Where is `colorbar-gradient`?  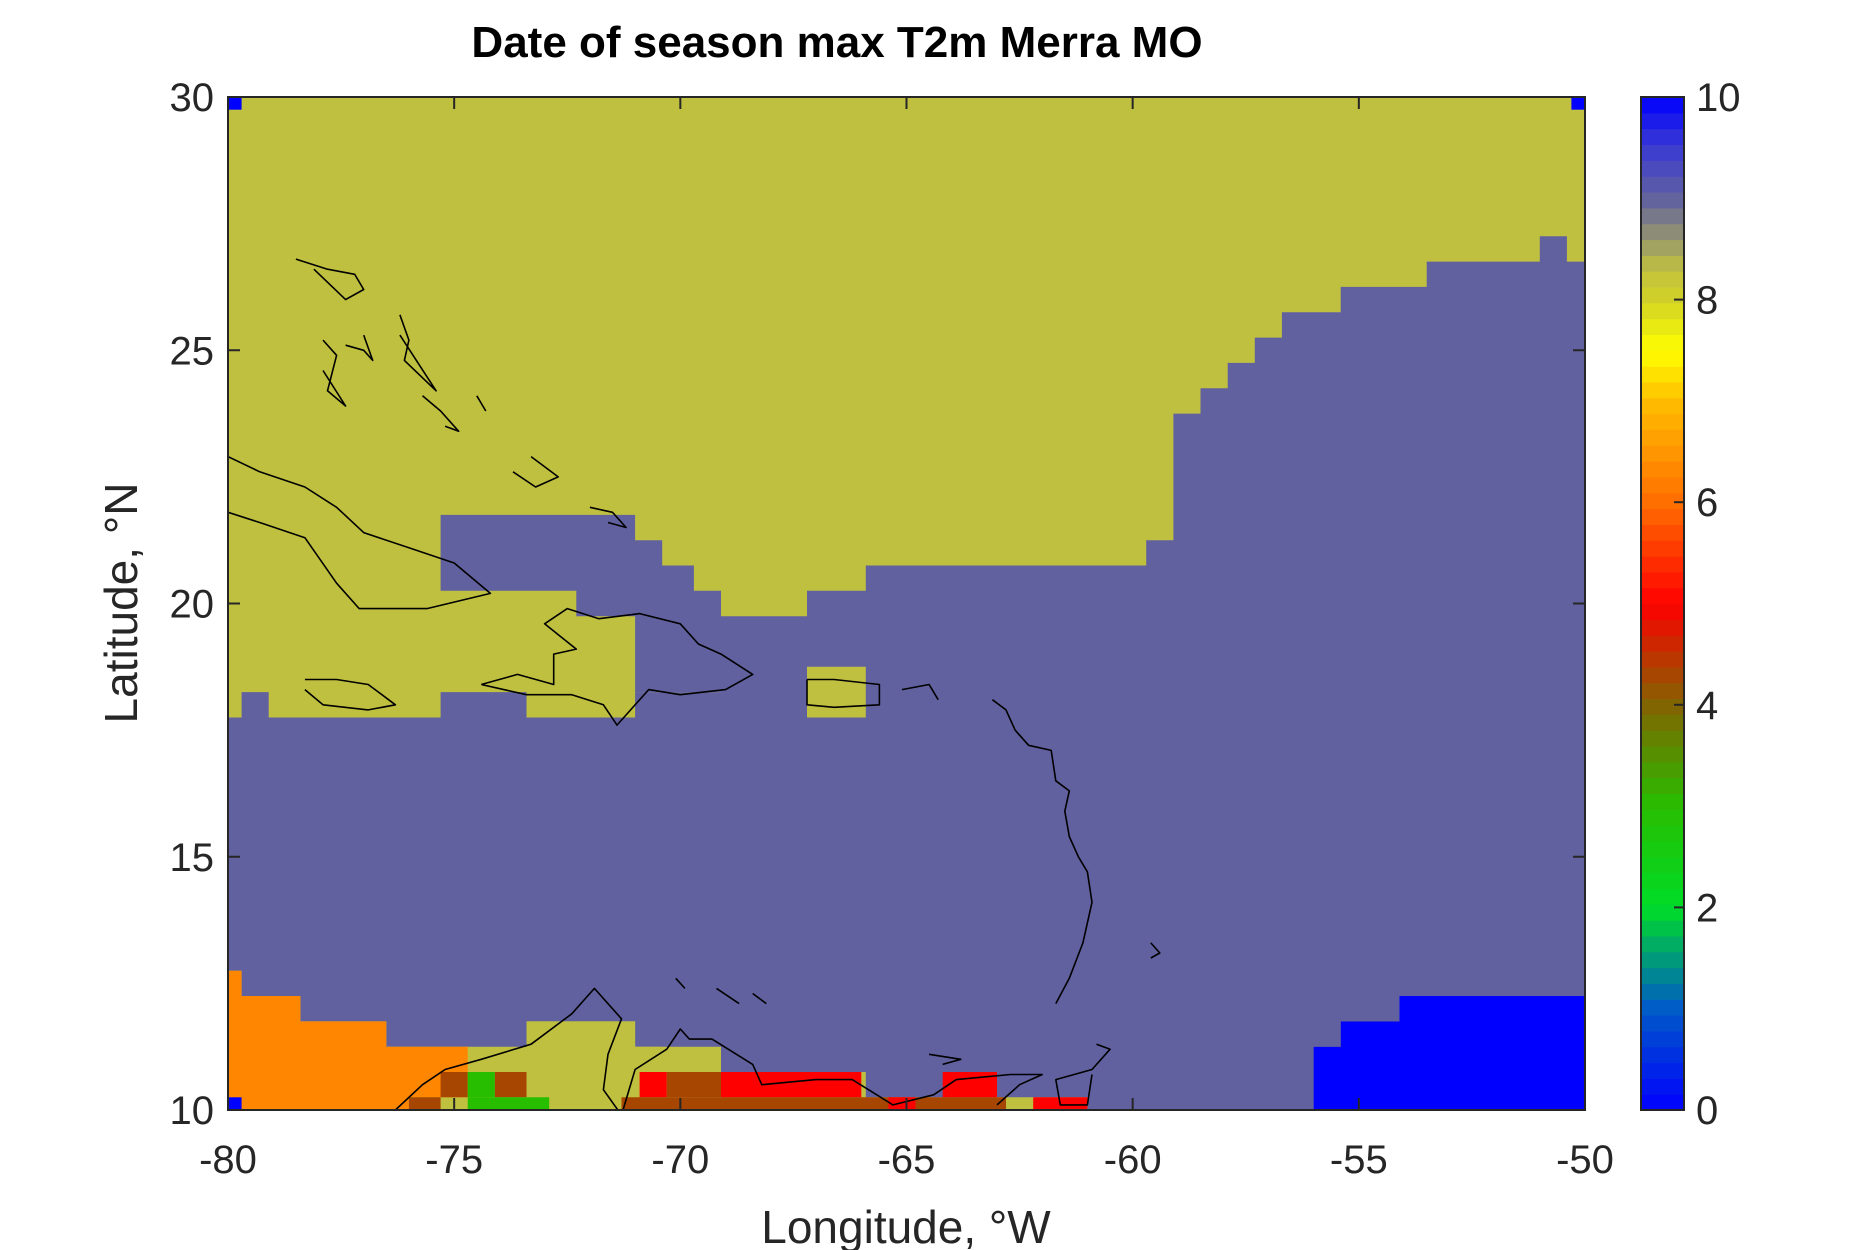 colorbar-gradient is located at coordinates (1662, 604).